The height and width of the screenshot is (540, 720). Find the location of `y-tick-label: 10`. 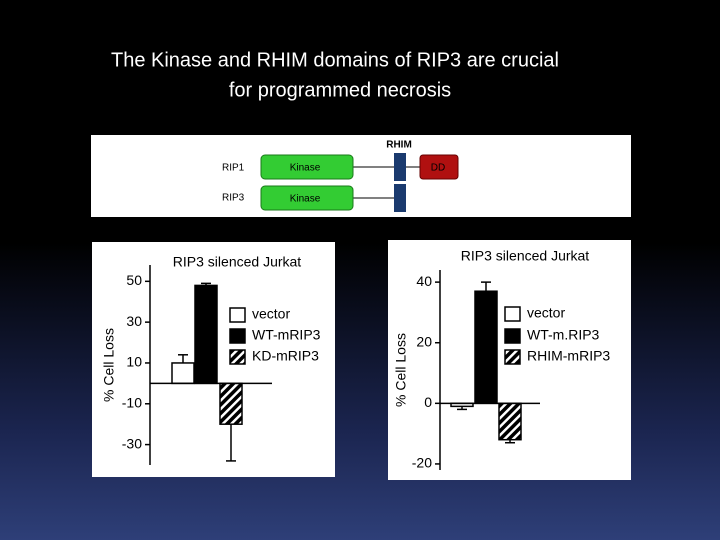

y-tick-label: 10 is located at coordinates (134, 362).